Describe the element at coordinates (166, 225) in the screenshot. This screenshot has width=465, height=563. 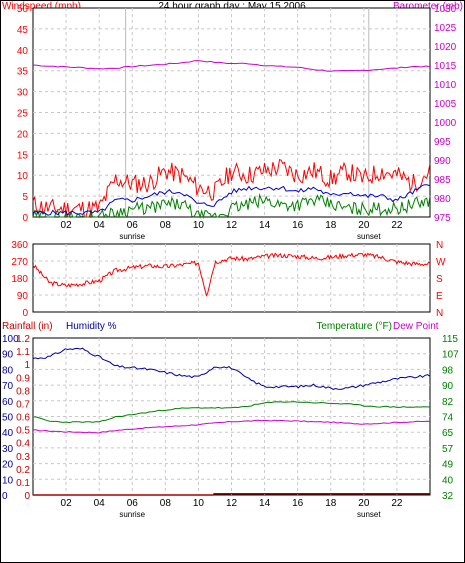
I see `wind-x-tick-label: 08` at that location.